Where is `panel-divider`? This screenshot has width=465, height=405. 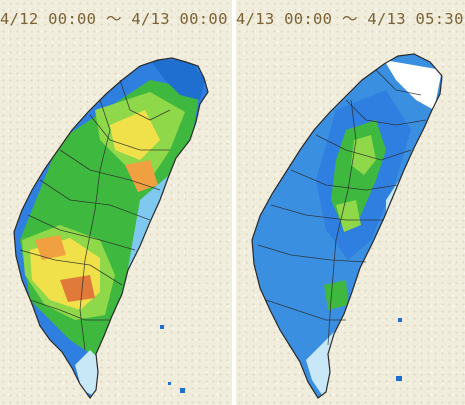 panel-divider is located at coordinates (234, 202).